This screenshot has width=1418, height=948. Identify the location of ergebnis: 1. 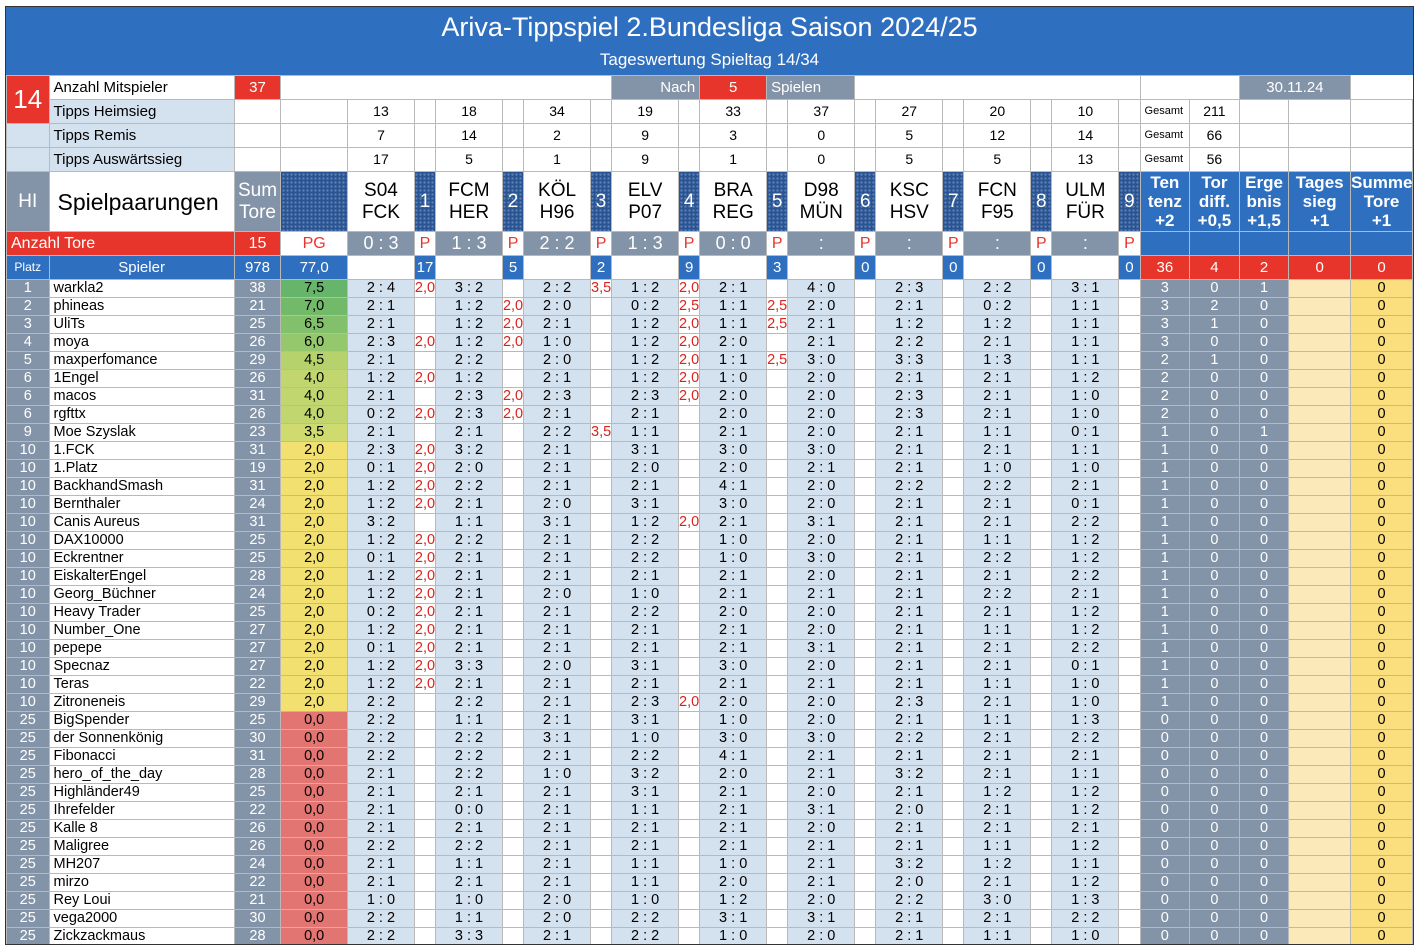
(1264, 432).